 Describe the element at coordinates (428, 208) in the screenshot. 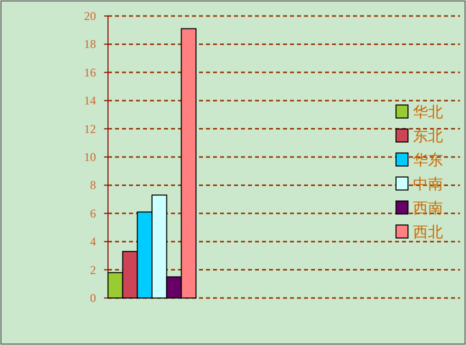

I see `legend-label: 西南` at that location.